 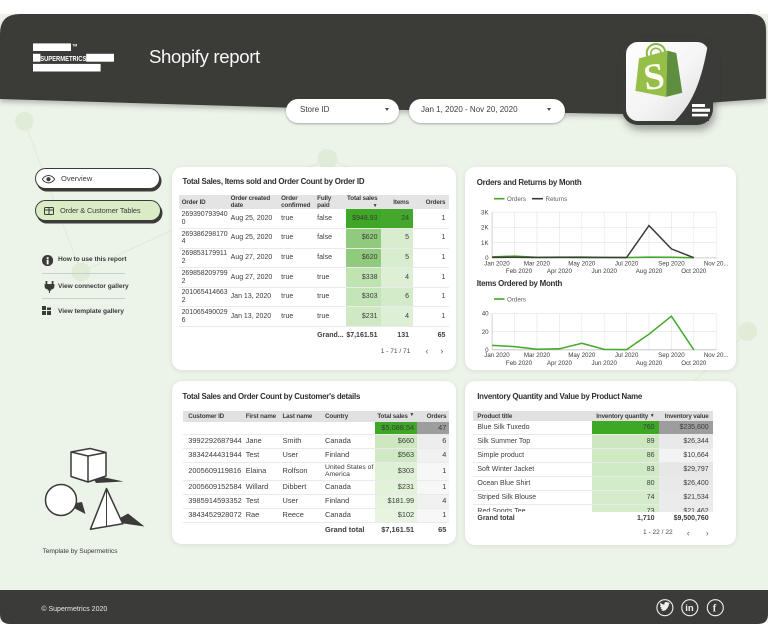 I want to click on svg-text: SUPERMETRICS, so click(x=63, y=58).